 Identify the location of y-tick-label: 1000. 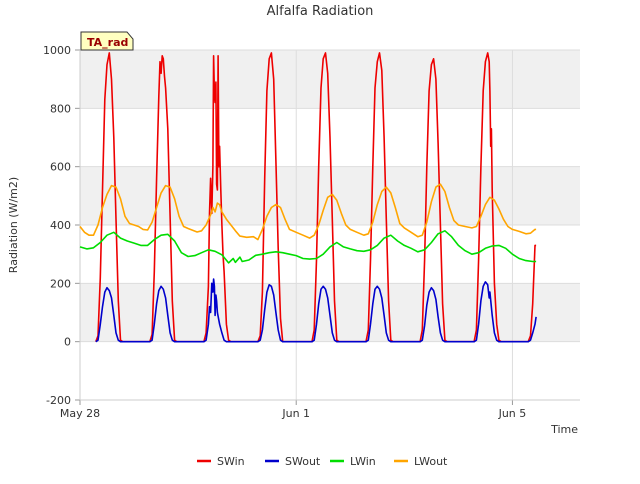
(57, 50).